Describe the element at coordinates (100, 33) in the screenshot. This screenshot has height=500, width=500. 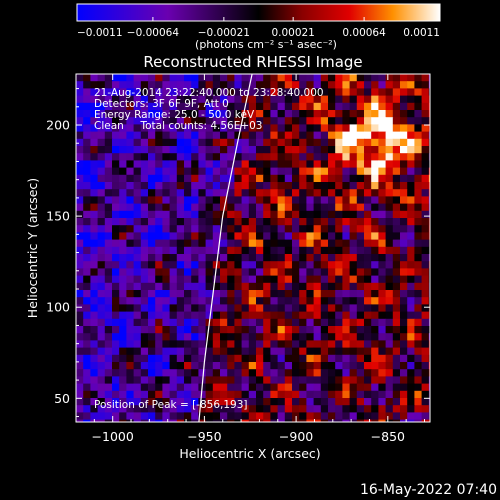
I see `colorbar-tick-label: −0.0011` at that location.